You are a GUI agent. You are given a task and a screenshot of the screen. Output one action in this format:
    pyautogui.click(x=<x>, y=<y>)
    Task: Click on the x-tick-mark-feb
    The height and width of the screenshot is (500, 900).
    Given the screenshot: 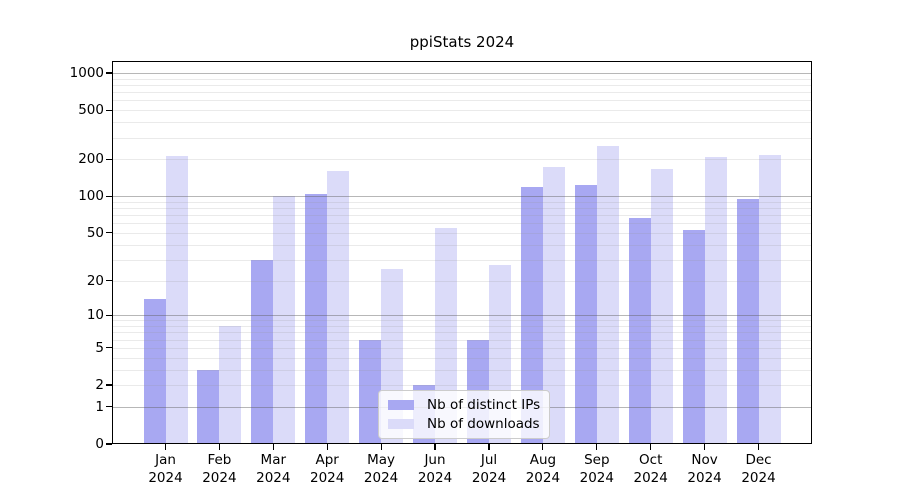 What is the action you would take?
    pyautogui.click(x=219, y=447)
    